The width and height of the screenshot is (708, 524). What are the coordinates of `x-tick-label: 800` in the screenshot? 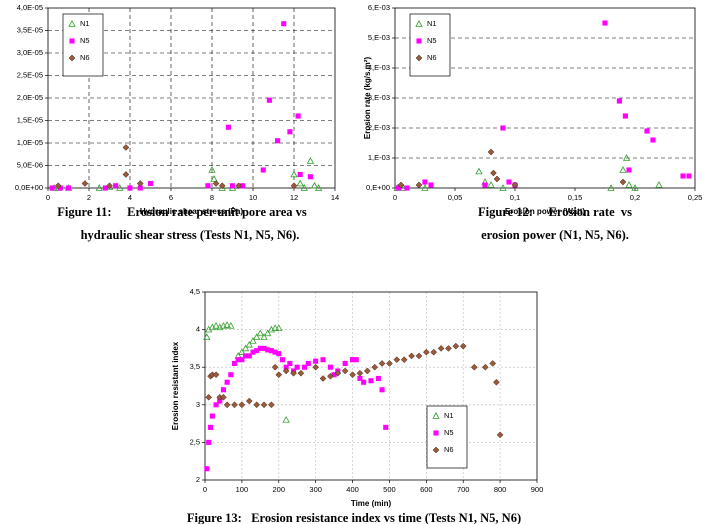 It's located at (500, 489).